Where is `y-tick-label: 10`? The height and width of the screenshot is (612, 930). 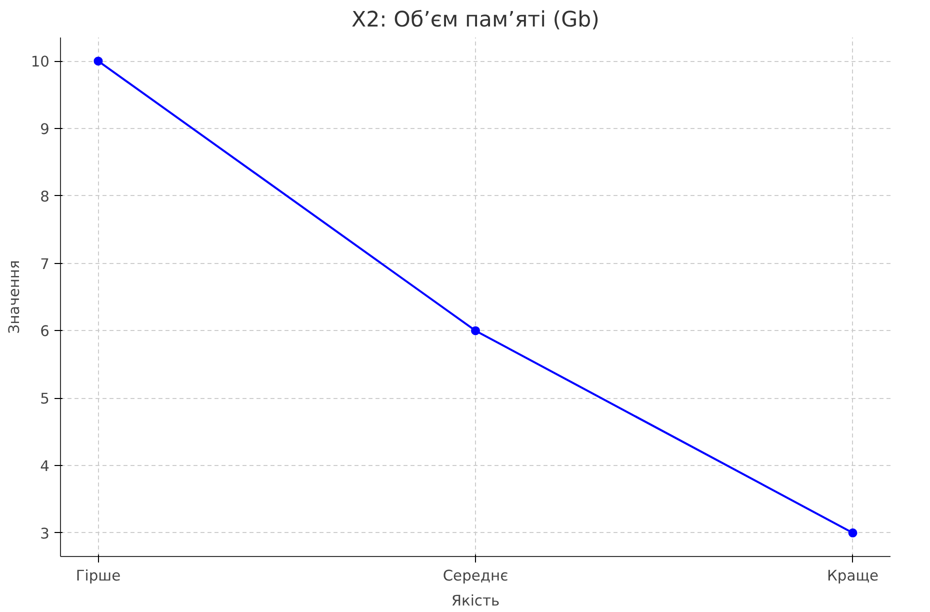 y-tick-label: 10 is located at coordinates (40, 62).